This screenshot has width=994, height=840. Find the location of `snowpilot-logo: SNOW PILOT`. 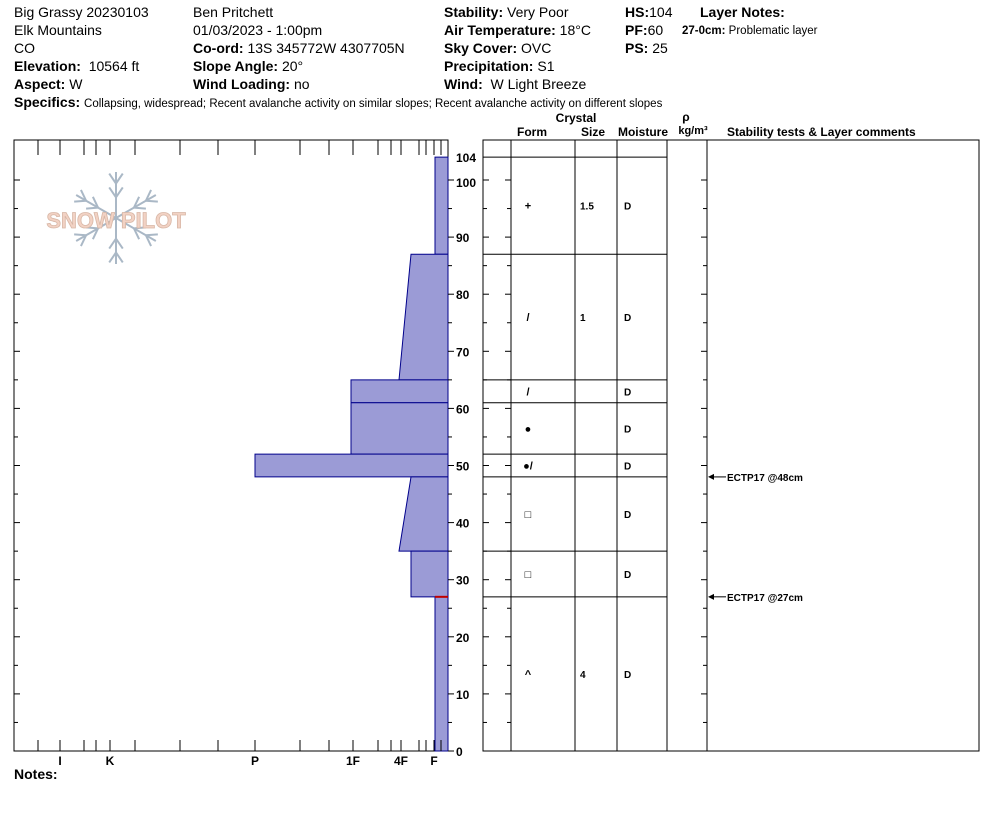

snowpilot-logo: SNOW PILOT is located at coordinates (116, 218).